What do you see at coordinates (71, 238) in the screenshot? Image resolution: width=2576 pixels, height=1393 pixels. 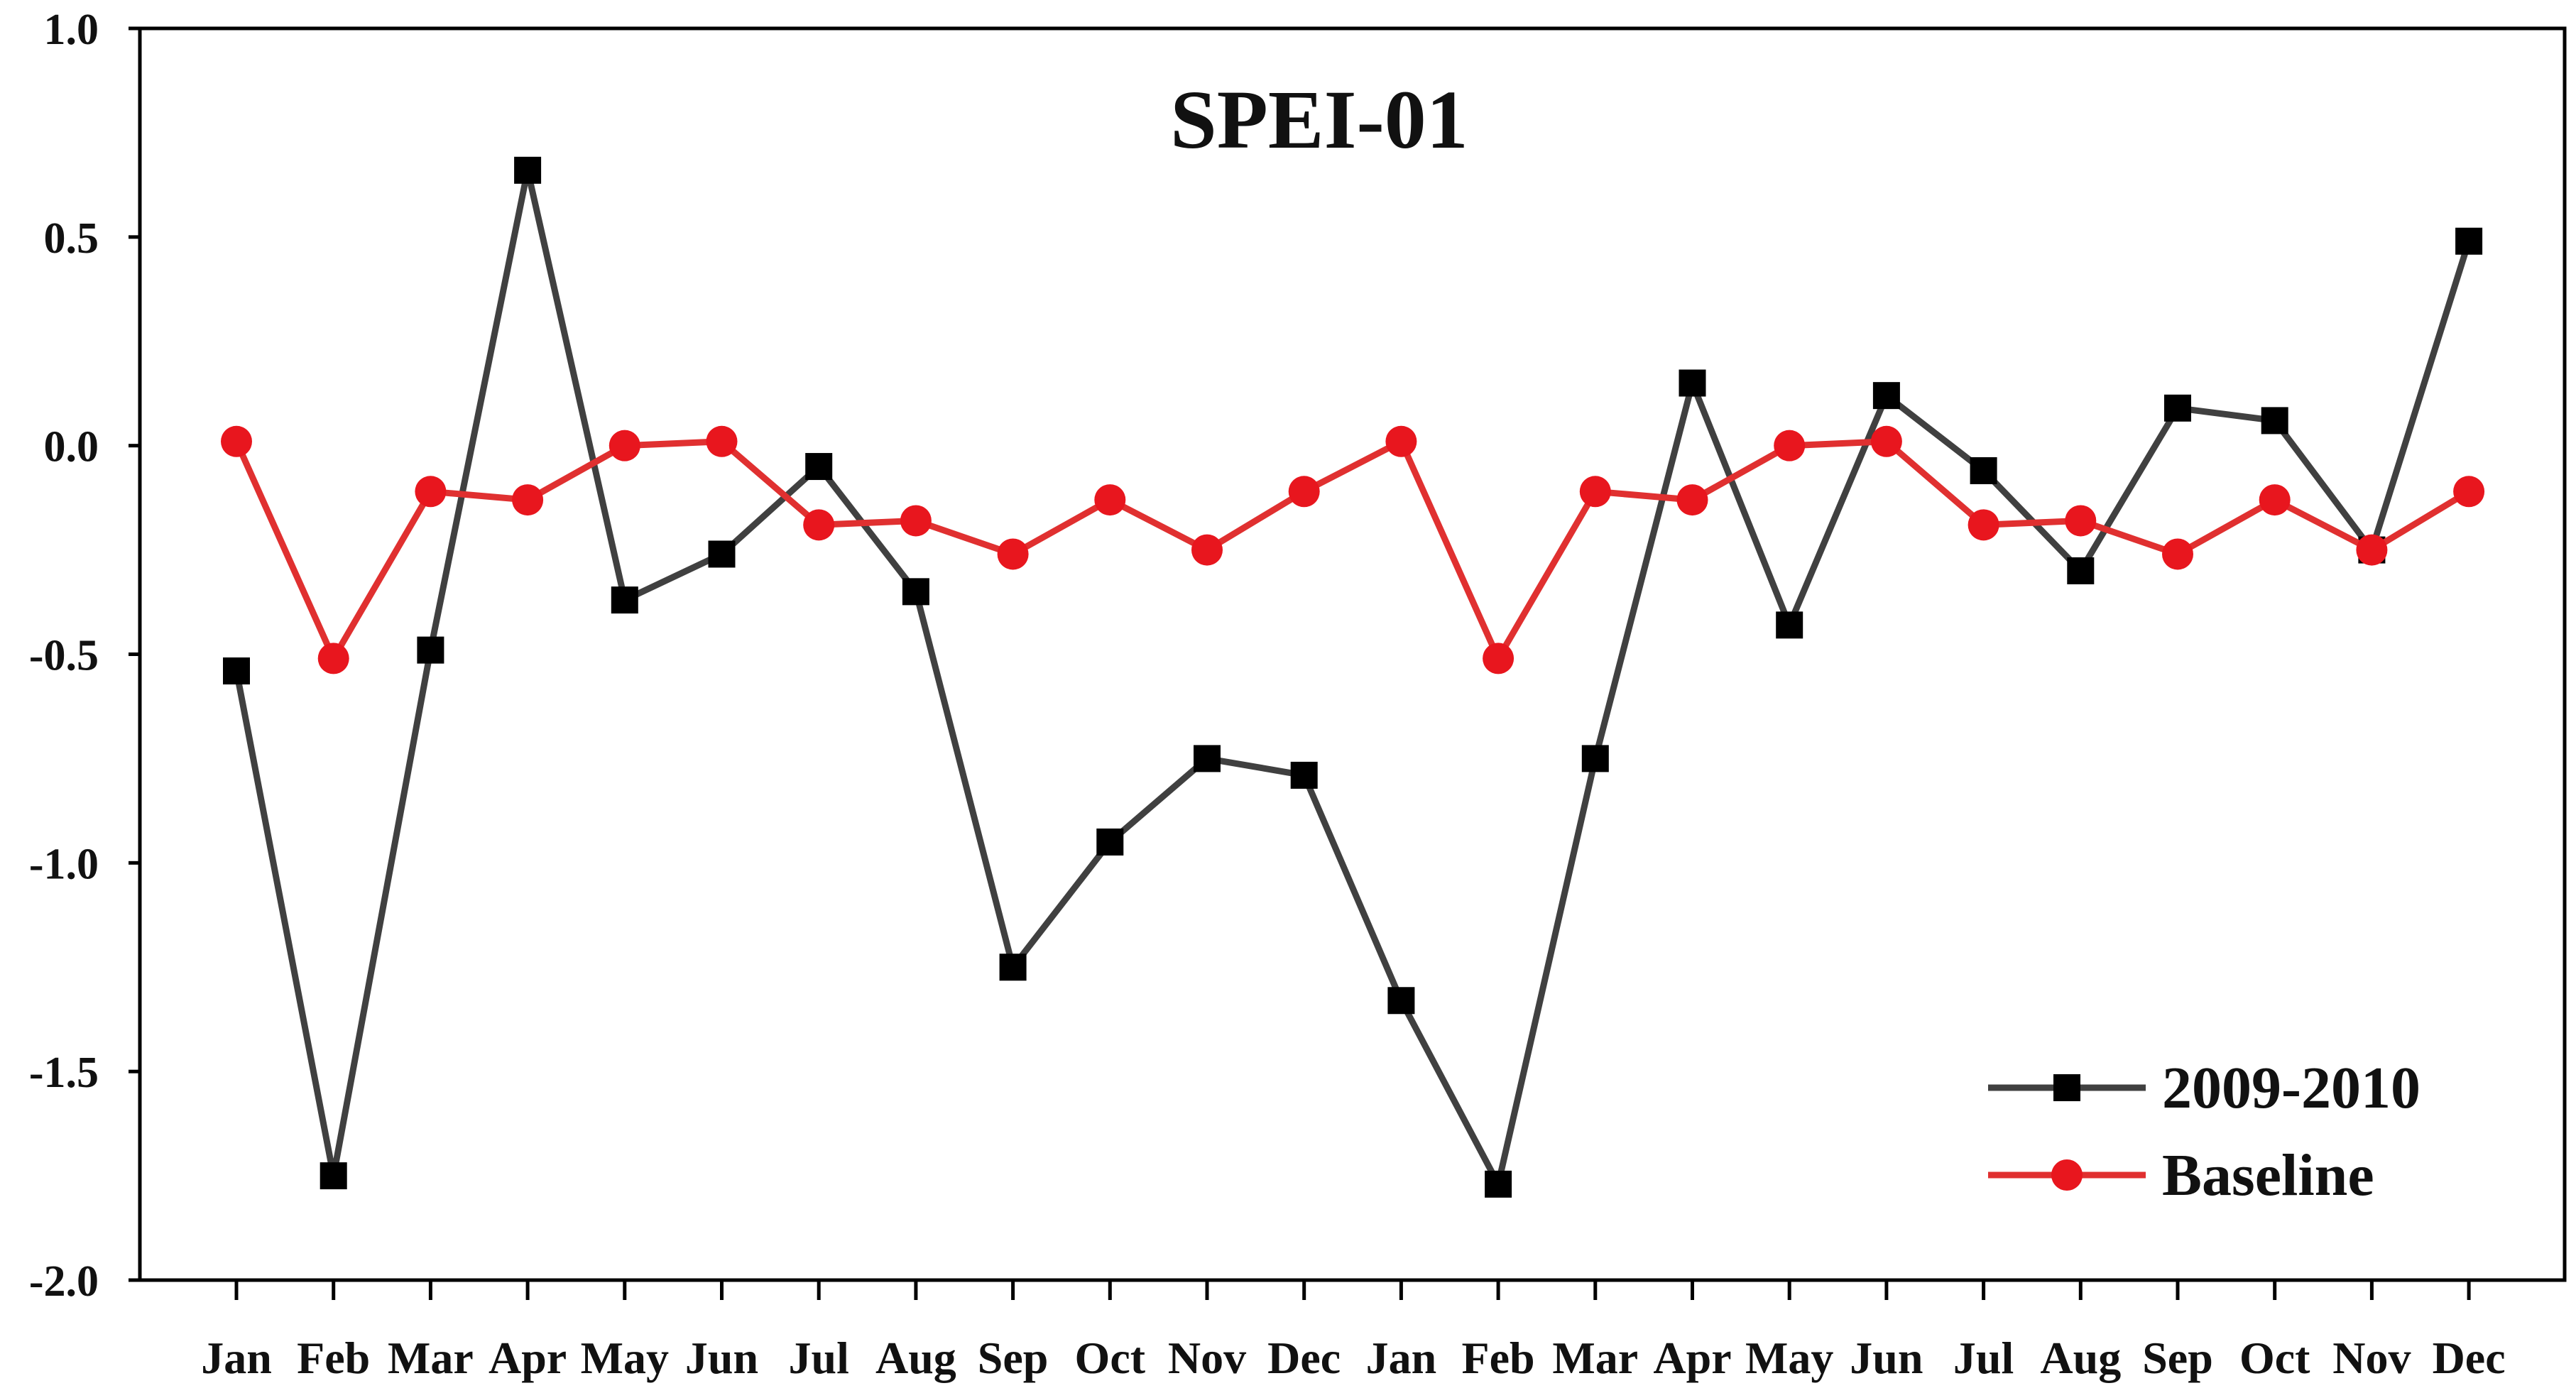 I see `y-tick-label: 0.5` at bounding box center [71, 238].